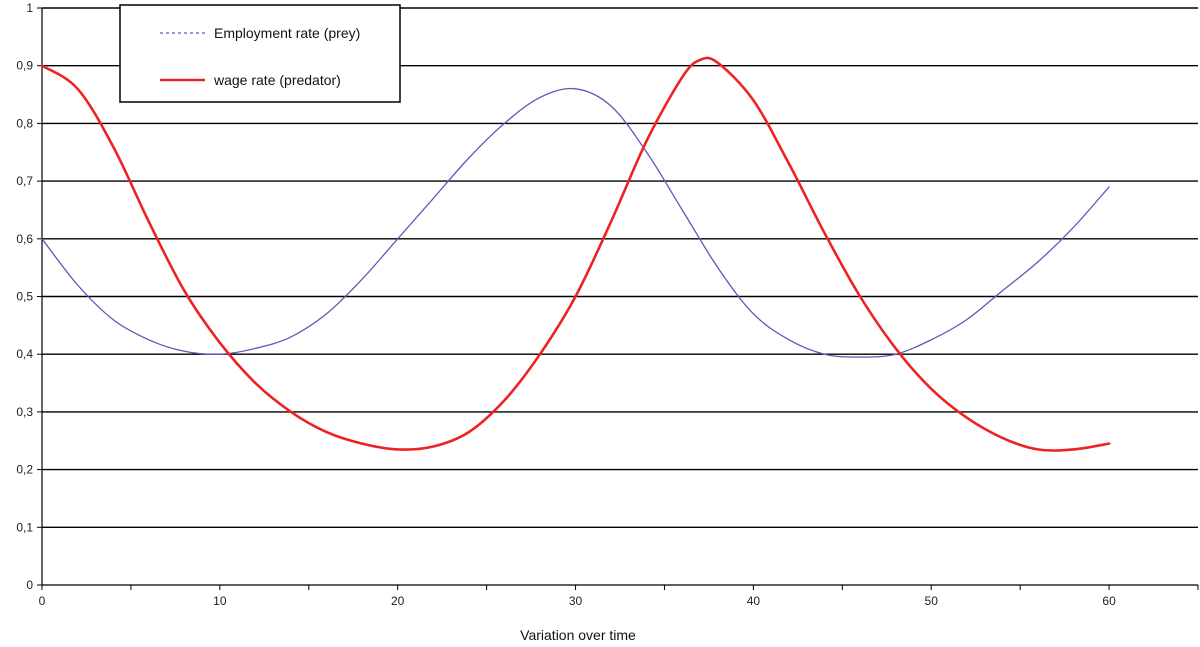 Image resolution: width=1200 pixels, height=647 pixels. I want to click on x-tick-label-3: 30, so click(576, 601).